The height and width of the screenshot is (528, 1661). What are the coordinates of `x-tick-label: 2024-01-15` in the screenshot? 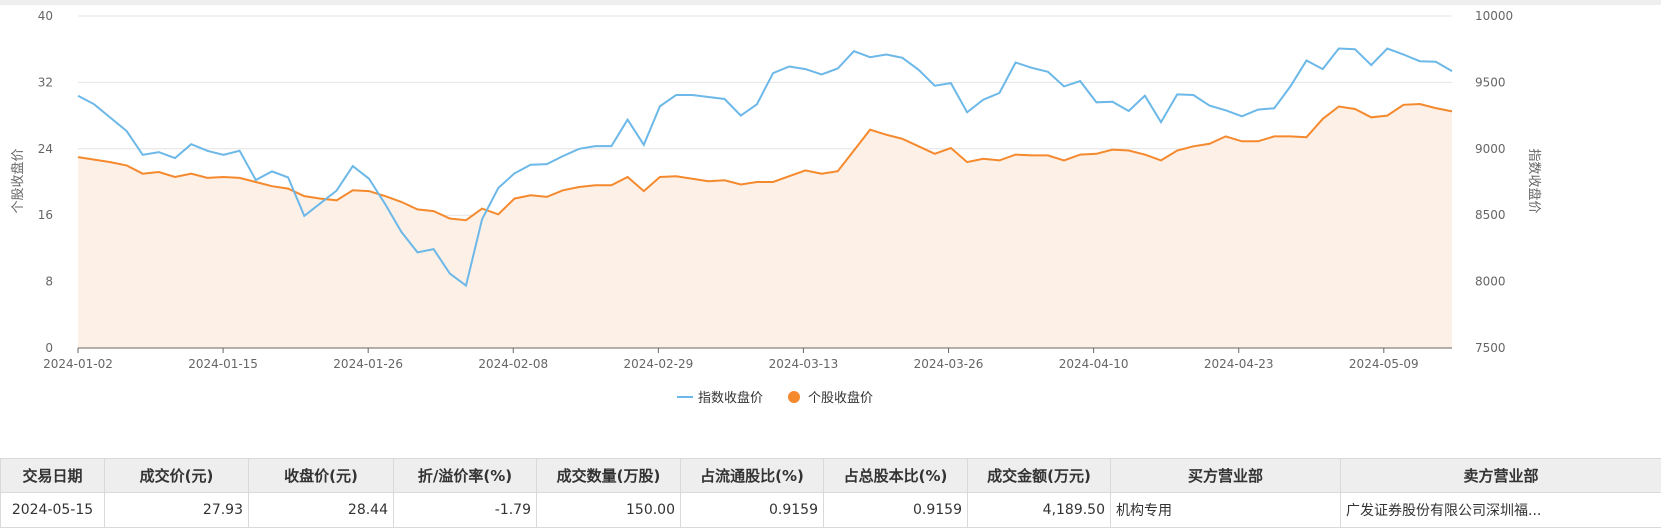 It's located at (223, 364).